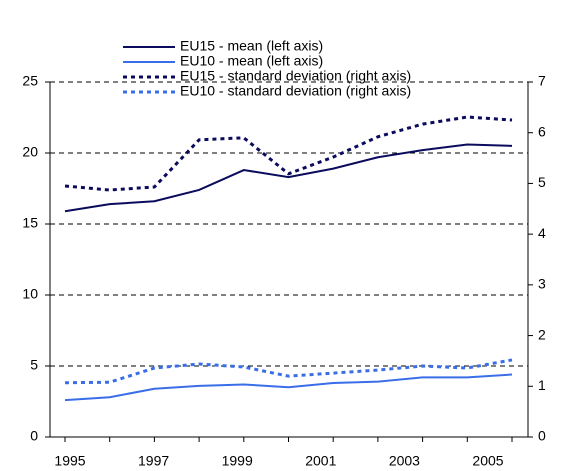  What do you see at coordinates (542, 334) in the screenshot?
I see `y2-tick-label: 2` at bounding box center [542, 334].